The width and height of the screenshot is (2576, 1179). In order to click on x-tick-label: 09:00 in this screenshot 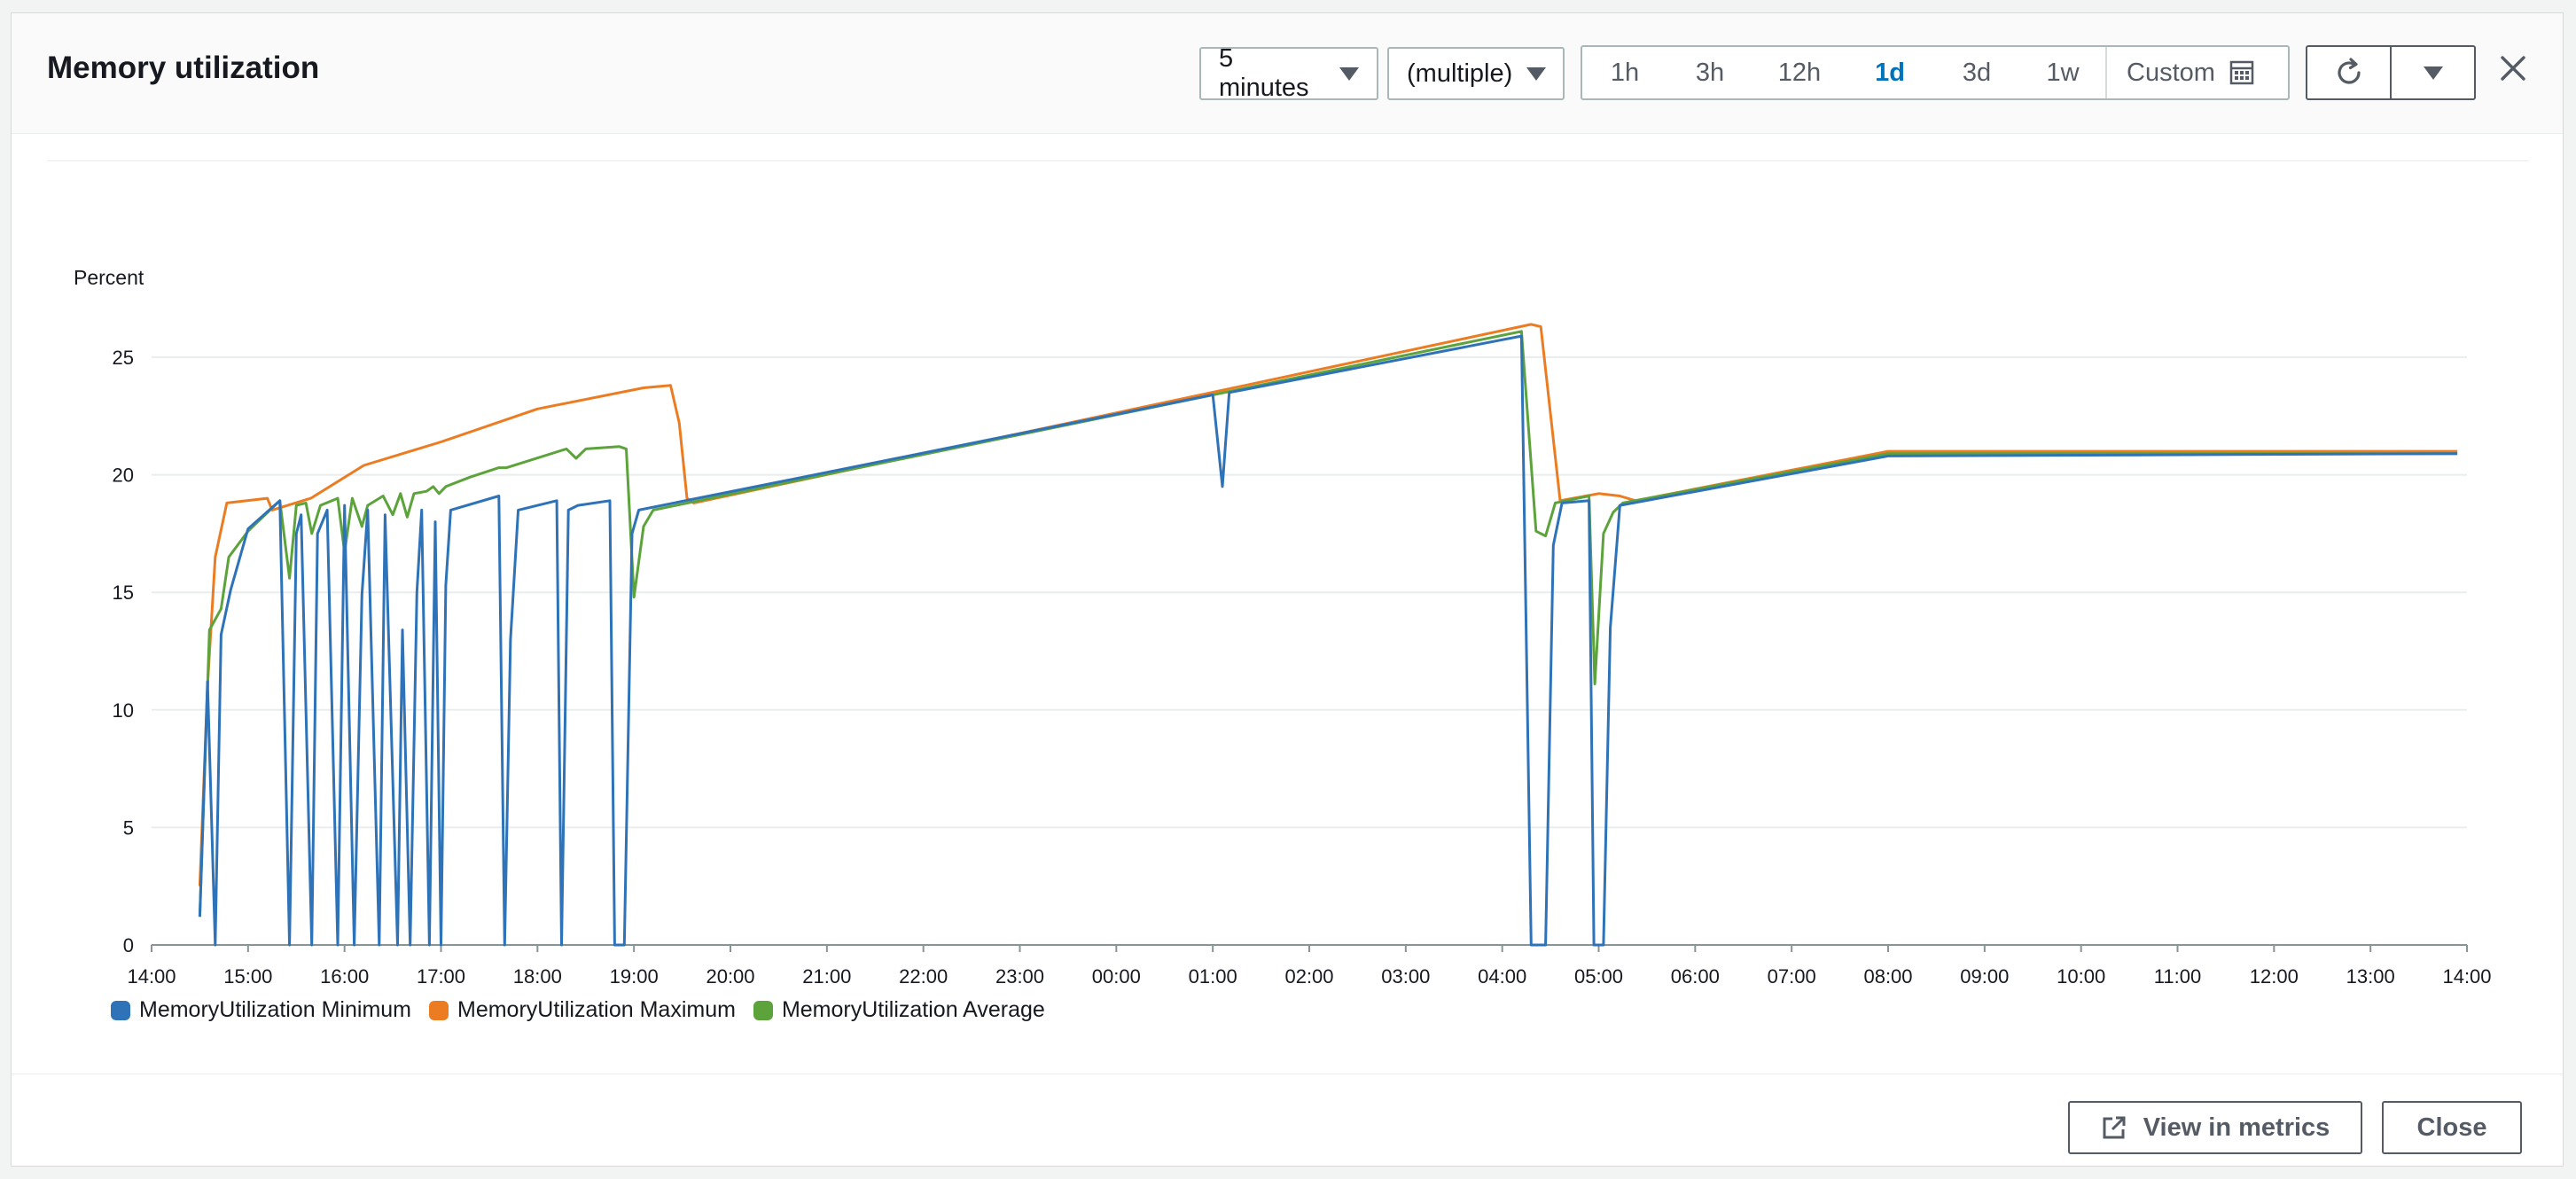, I will do `click(1985, 976)`.